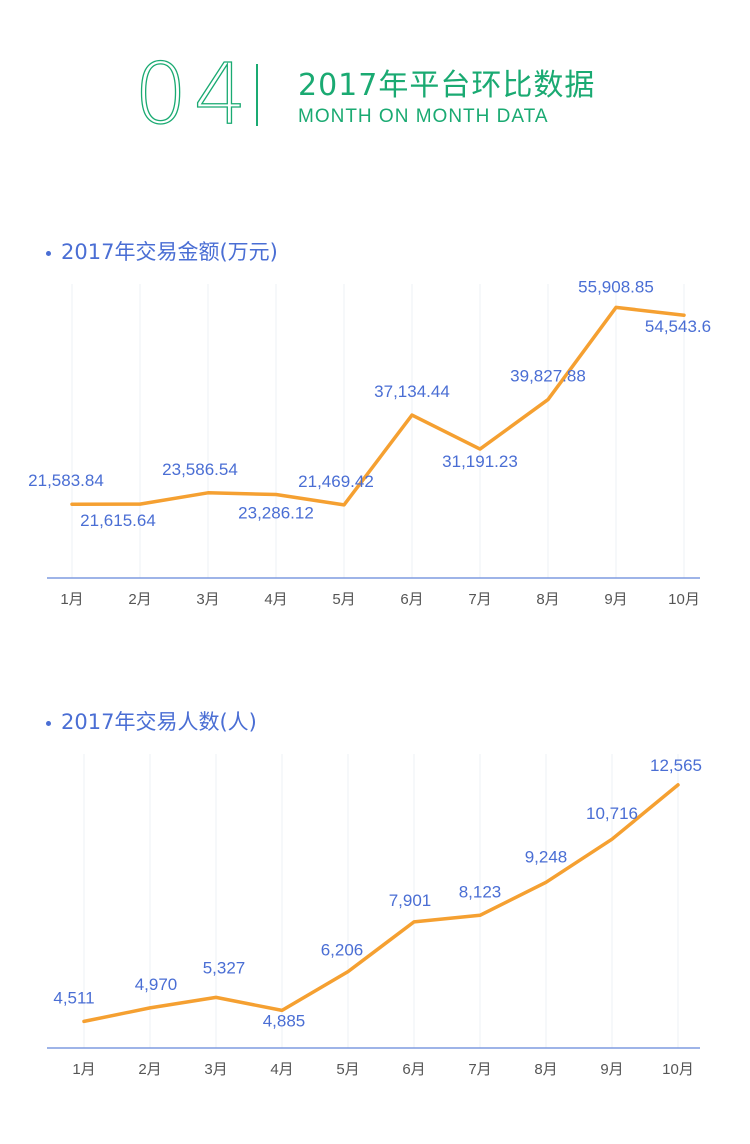 This screenshot has width=750, height=1144. I want to click on data-label: 37,134.44, so click(412, 391).